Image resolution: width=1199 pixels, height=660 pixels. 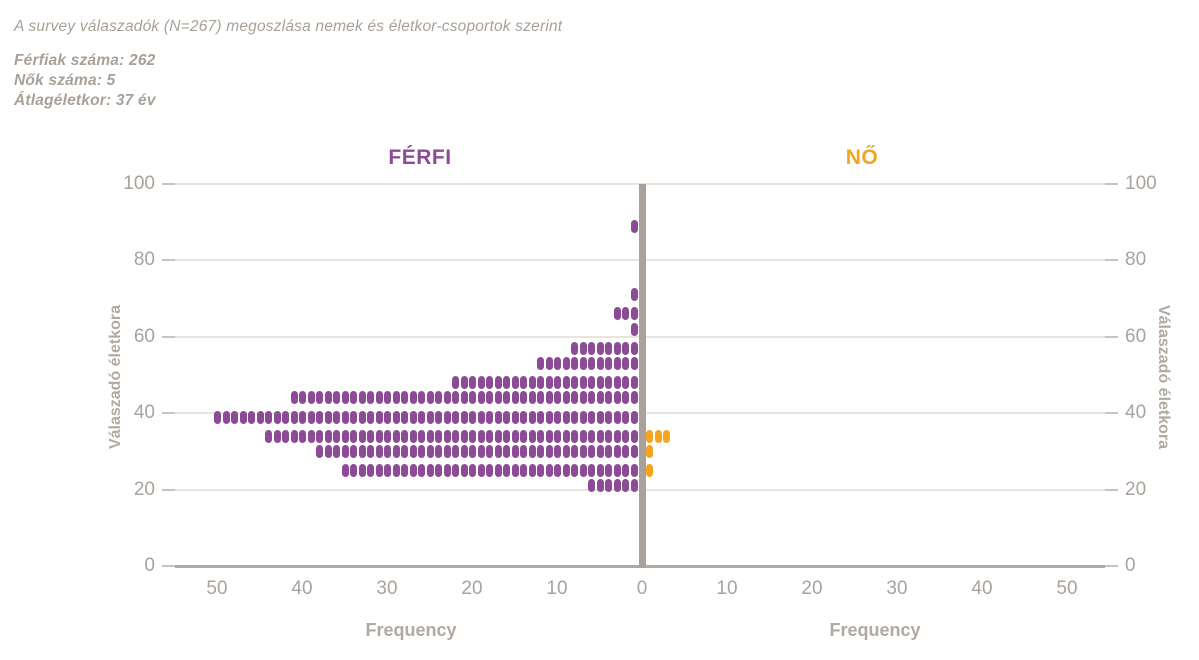 I want to click on x-tick-label-right: 10, so click(x=727, y=588).